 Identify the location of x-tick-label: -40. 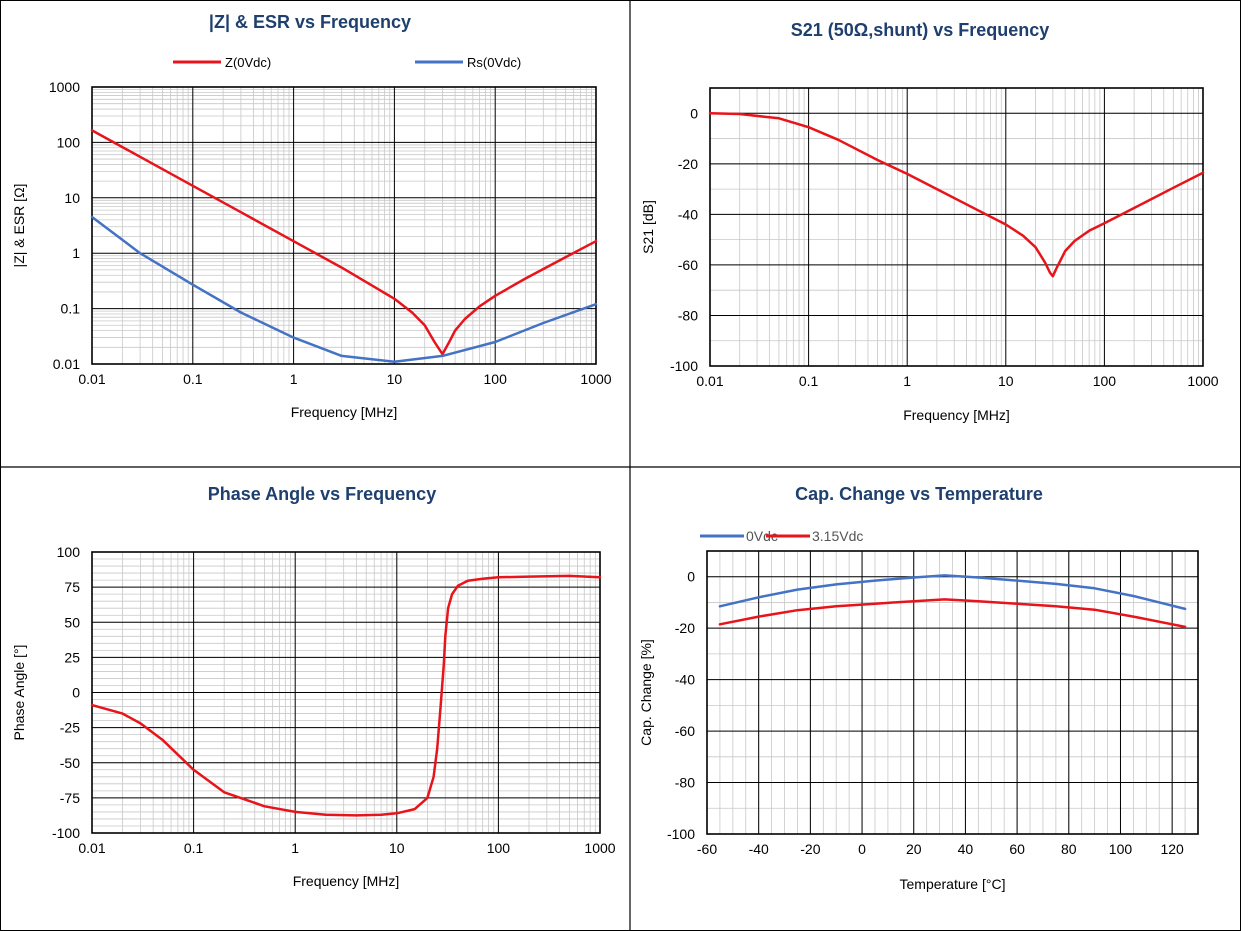
(759, 849).